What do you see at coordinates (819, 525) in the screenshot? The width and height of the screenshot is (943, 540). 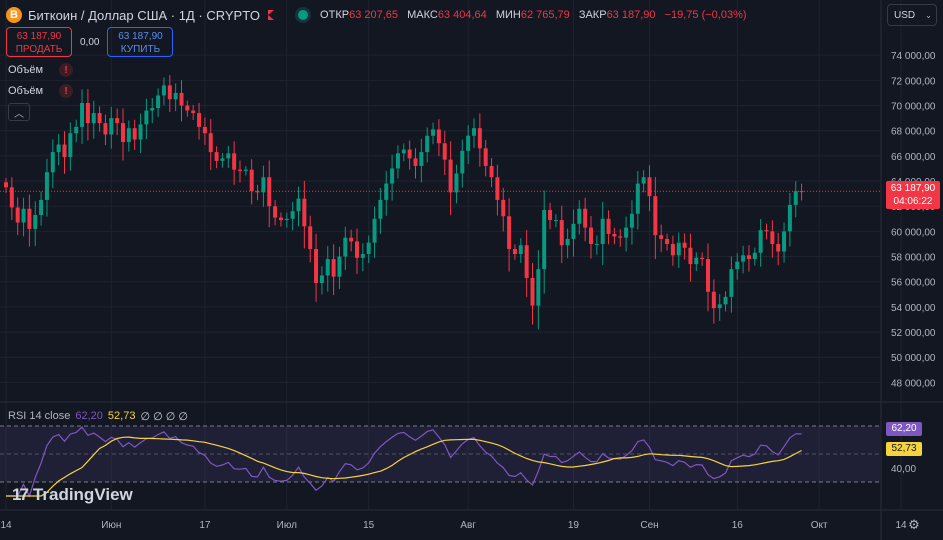 I see `time-axis-label: Окт` at bounding box center [819, 525].